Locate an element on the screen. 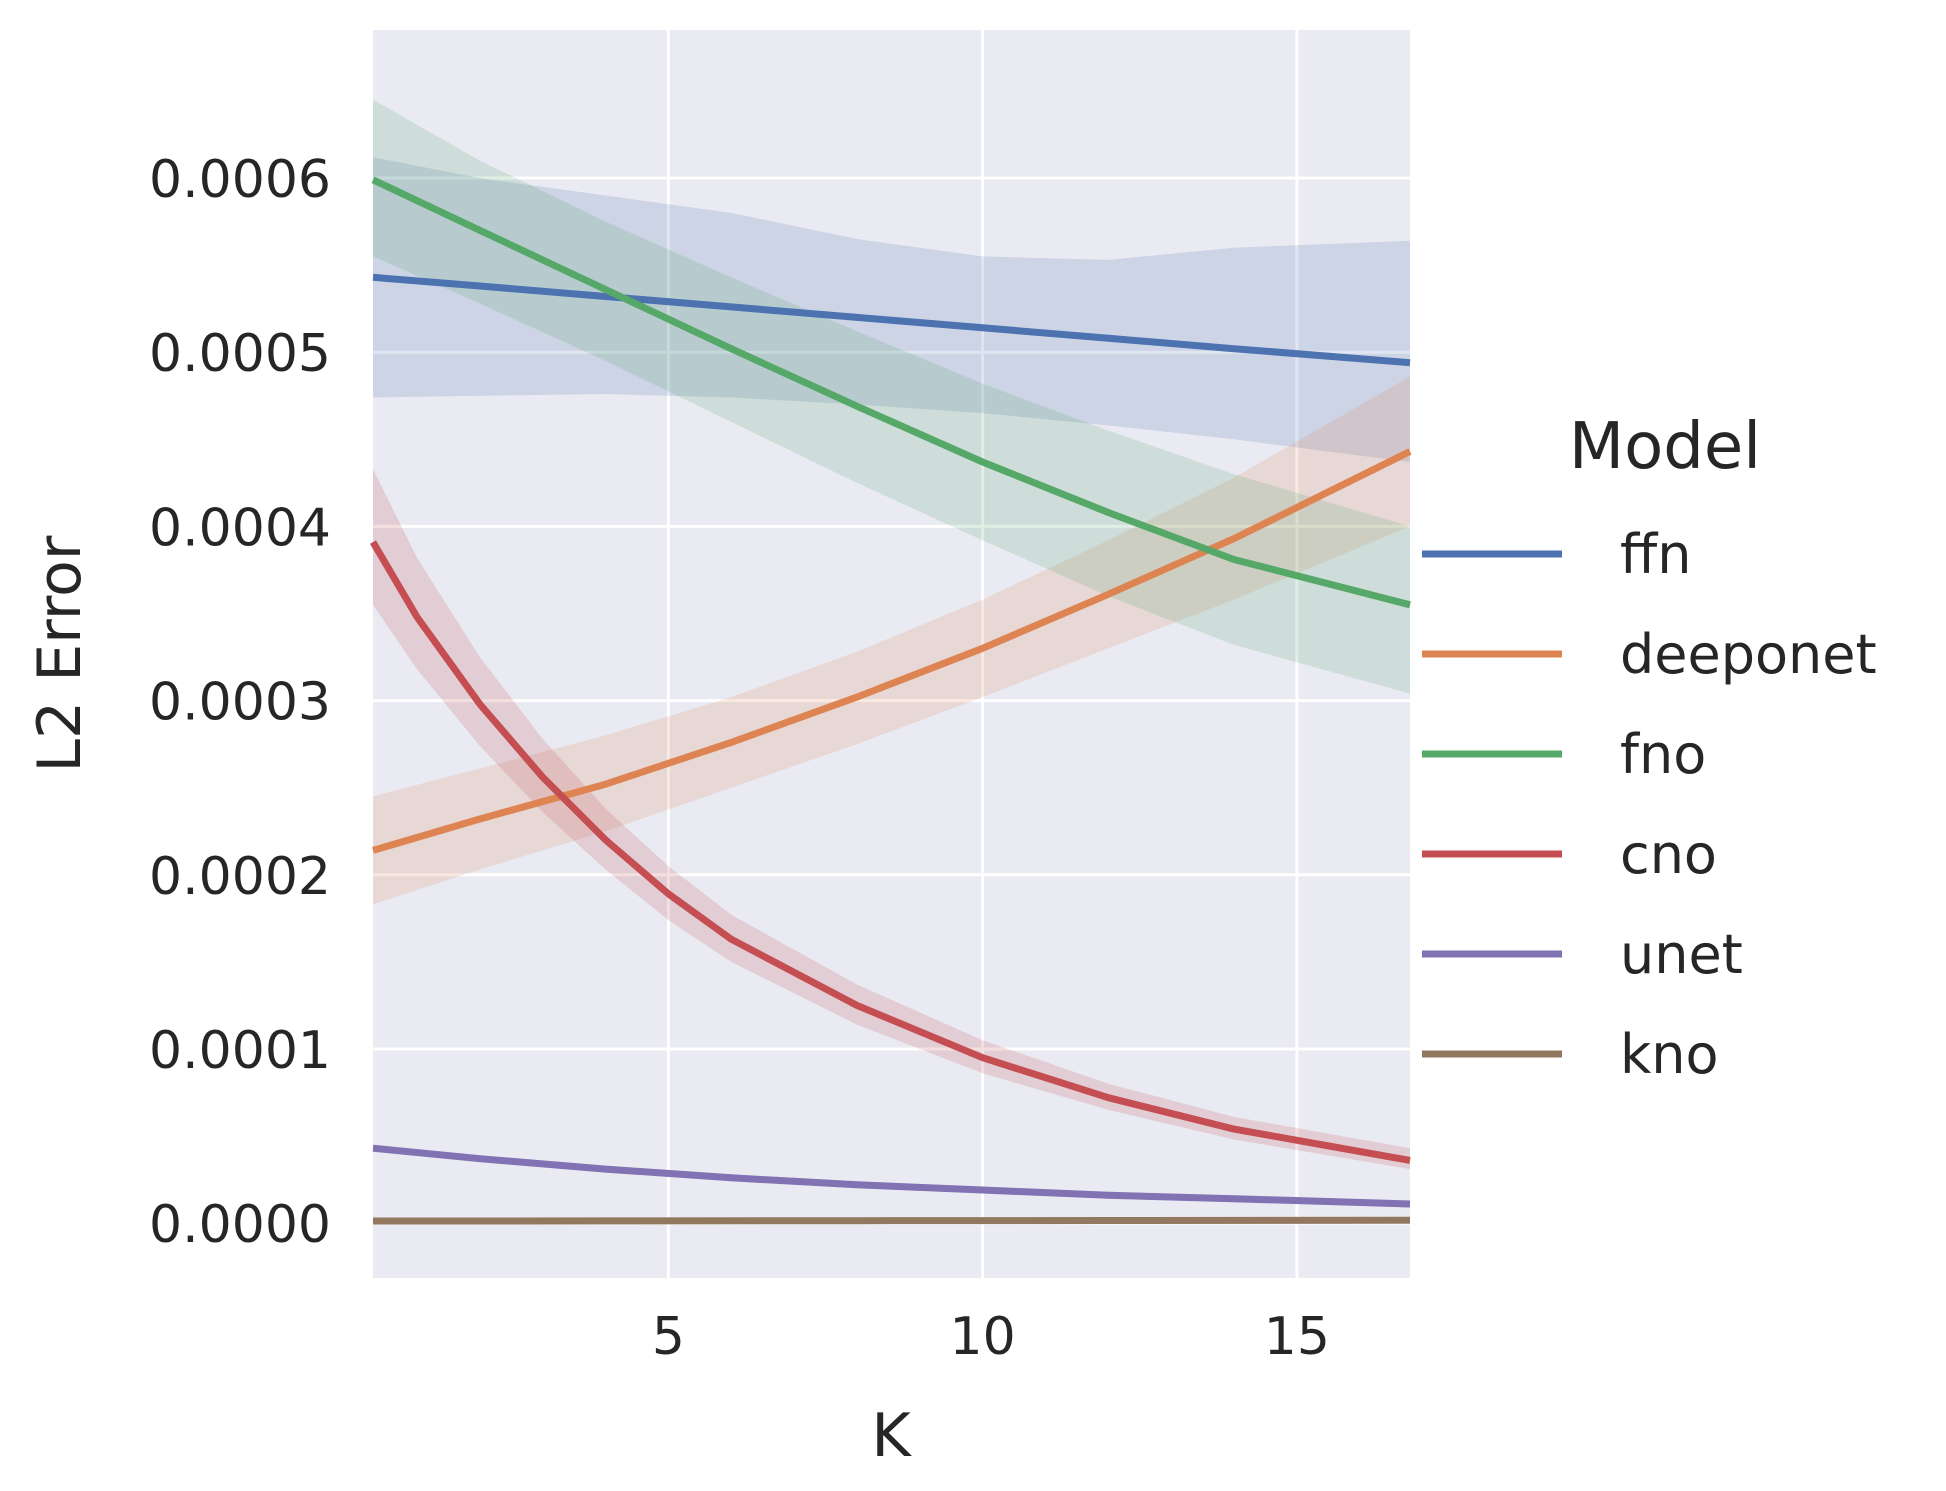 The height and width of the screenshot is (1491, 1946). x-tick-label: 5 is located at coordinates (668, 1337).